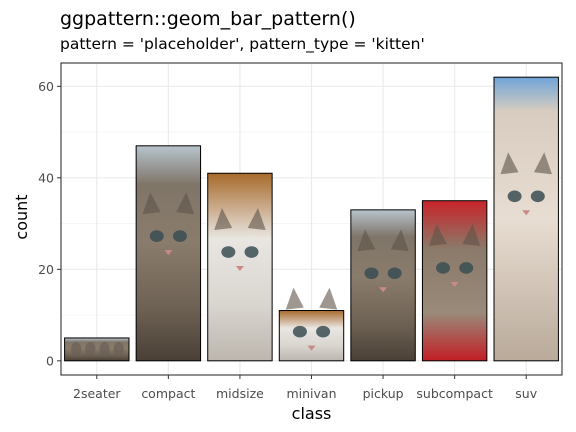  Describe the element at coordinates (168, 393) in the screenshot. I see `x-tick-label: compact` at that location.